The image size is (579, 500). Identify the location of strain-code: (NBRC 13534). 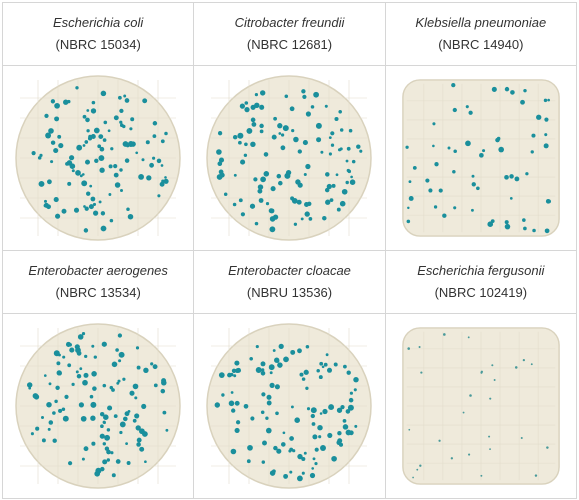
(98, 292).